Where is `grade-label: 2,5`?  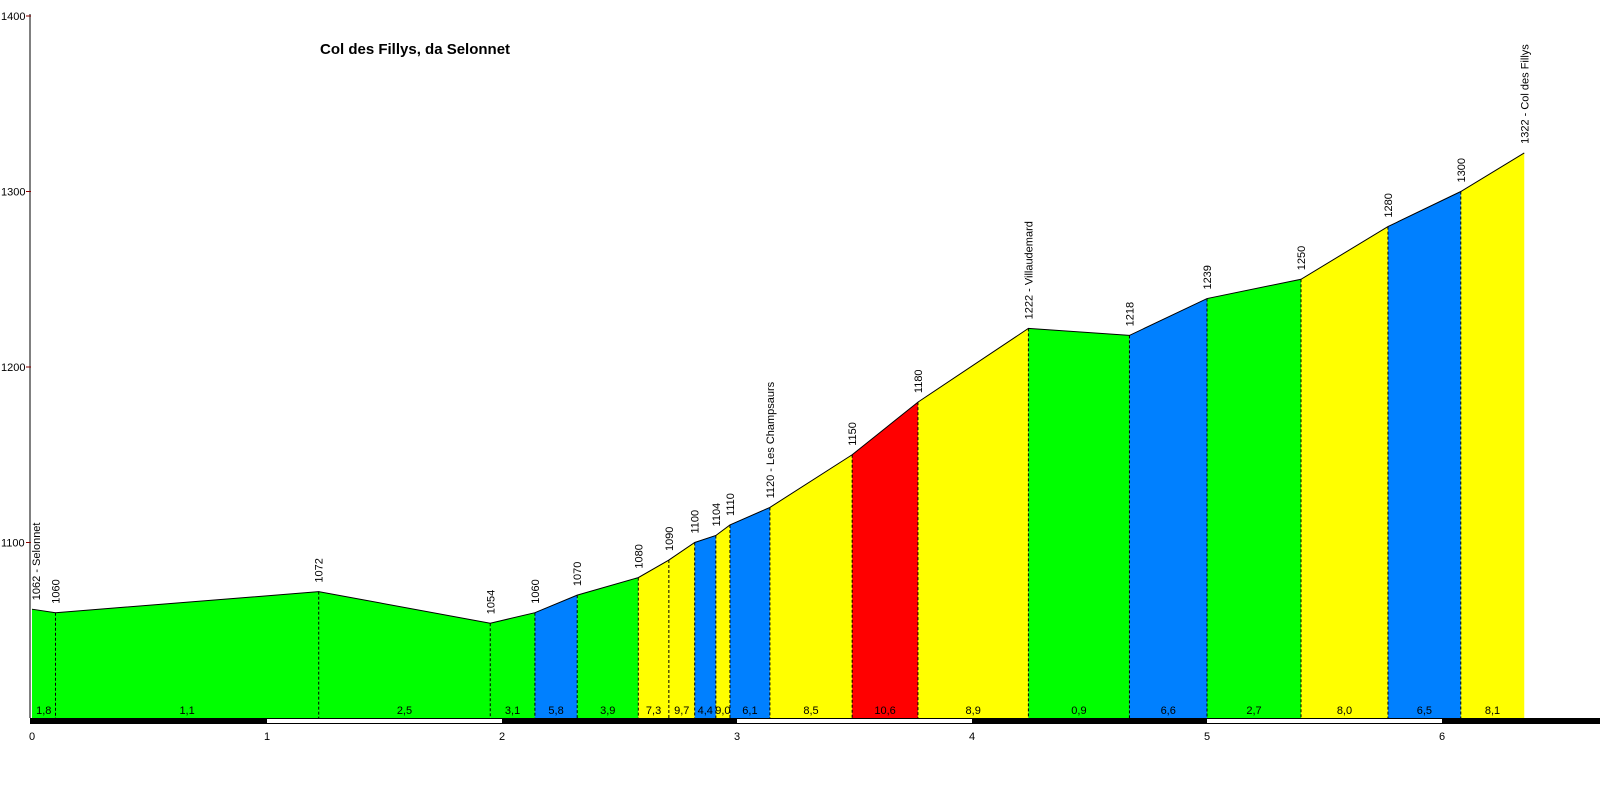
grade-label: 2,5 is located at coordinates (404, 711).